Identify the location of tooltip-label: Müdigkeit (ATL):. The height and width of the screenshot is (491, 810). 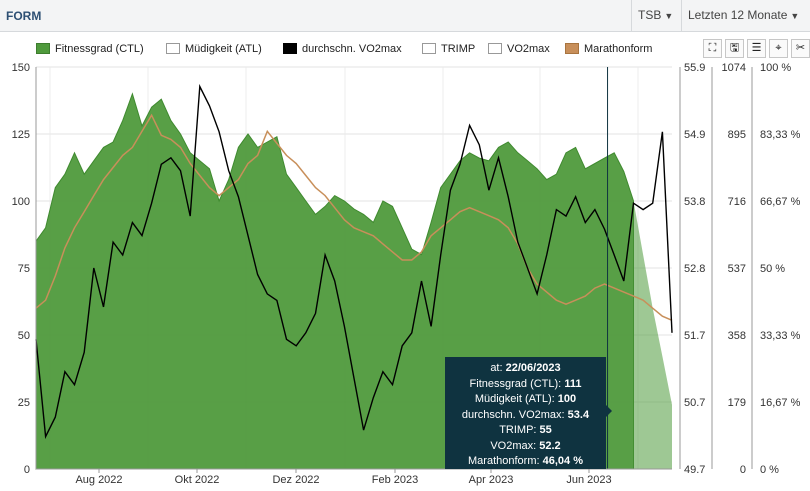
(514, 399).